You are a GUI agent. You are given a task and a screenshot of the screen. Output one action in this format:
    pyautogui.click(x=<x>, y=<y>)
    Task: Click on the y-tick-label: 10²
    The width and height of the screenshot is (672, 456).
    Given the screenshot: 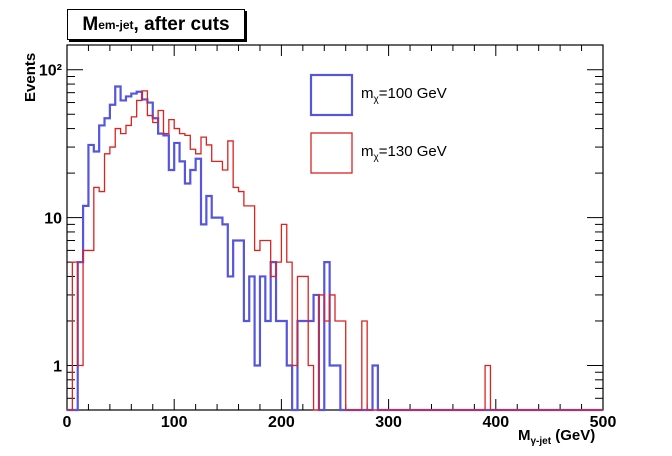 What is the action you would take?
    pyautogui.click(x=50, y=71)
    